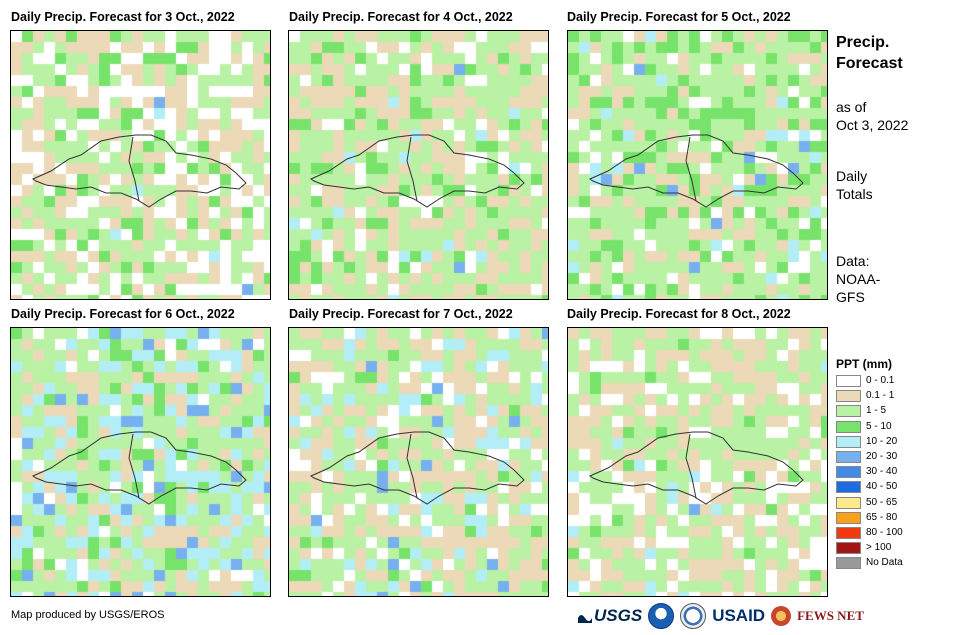 The height and width of the screenshot is (635, 970). I want to click on map-credit: Map produced by USGS/EROS, so click(88, 615).